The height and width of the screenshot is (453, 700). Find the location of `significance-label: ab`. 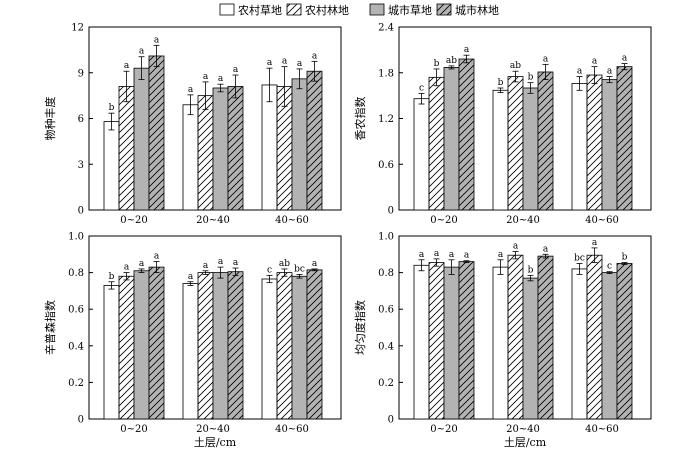

significance-label: ab is located at coordinates (451, 61).